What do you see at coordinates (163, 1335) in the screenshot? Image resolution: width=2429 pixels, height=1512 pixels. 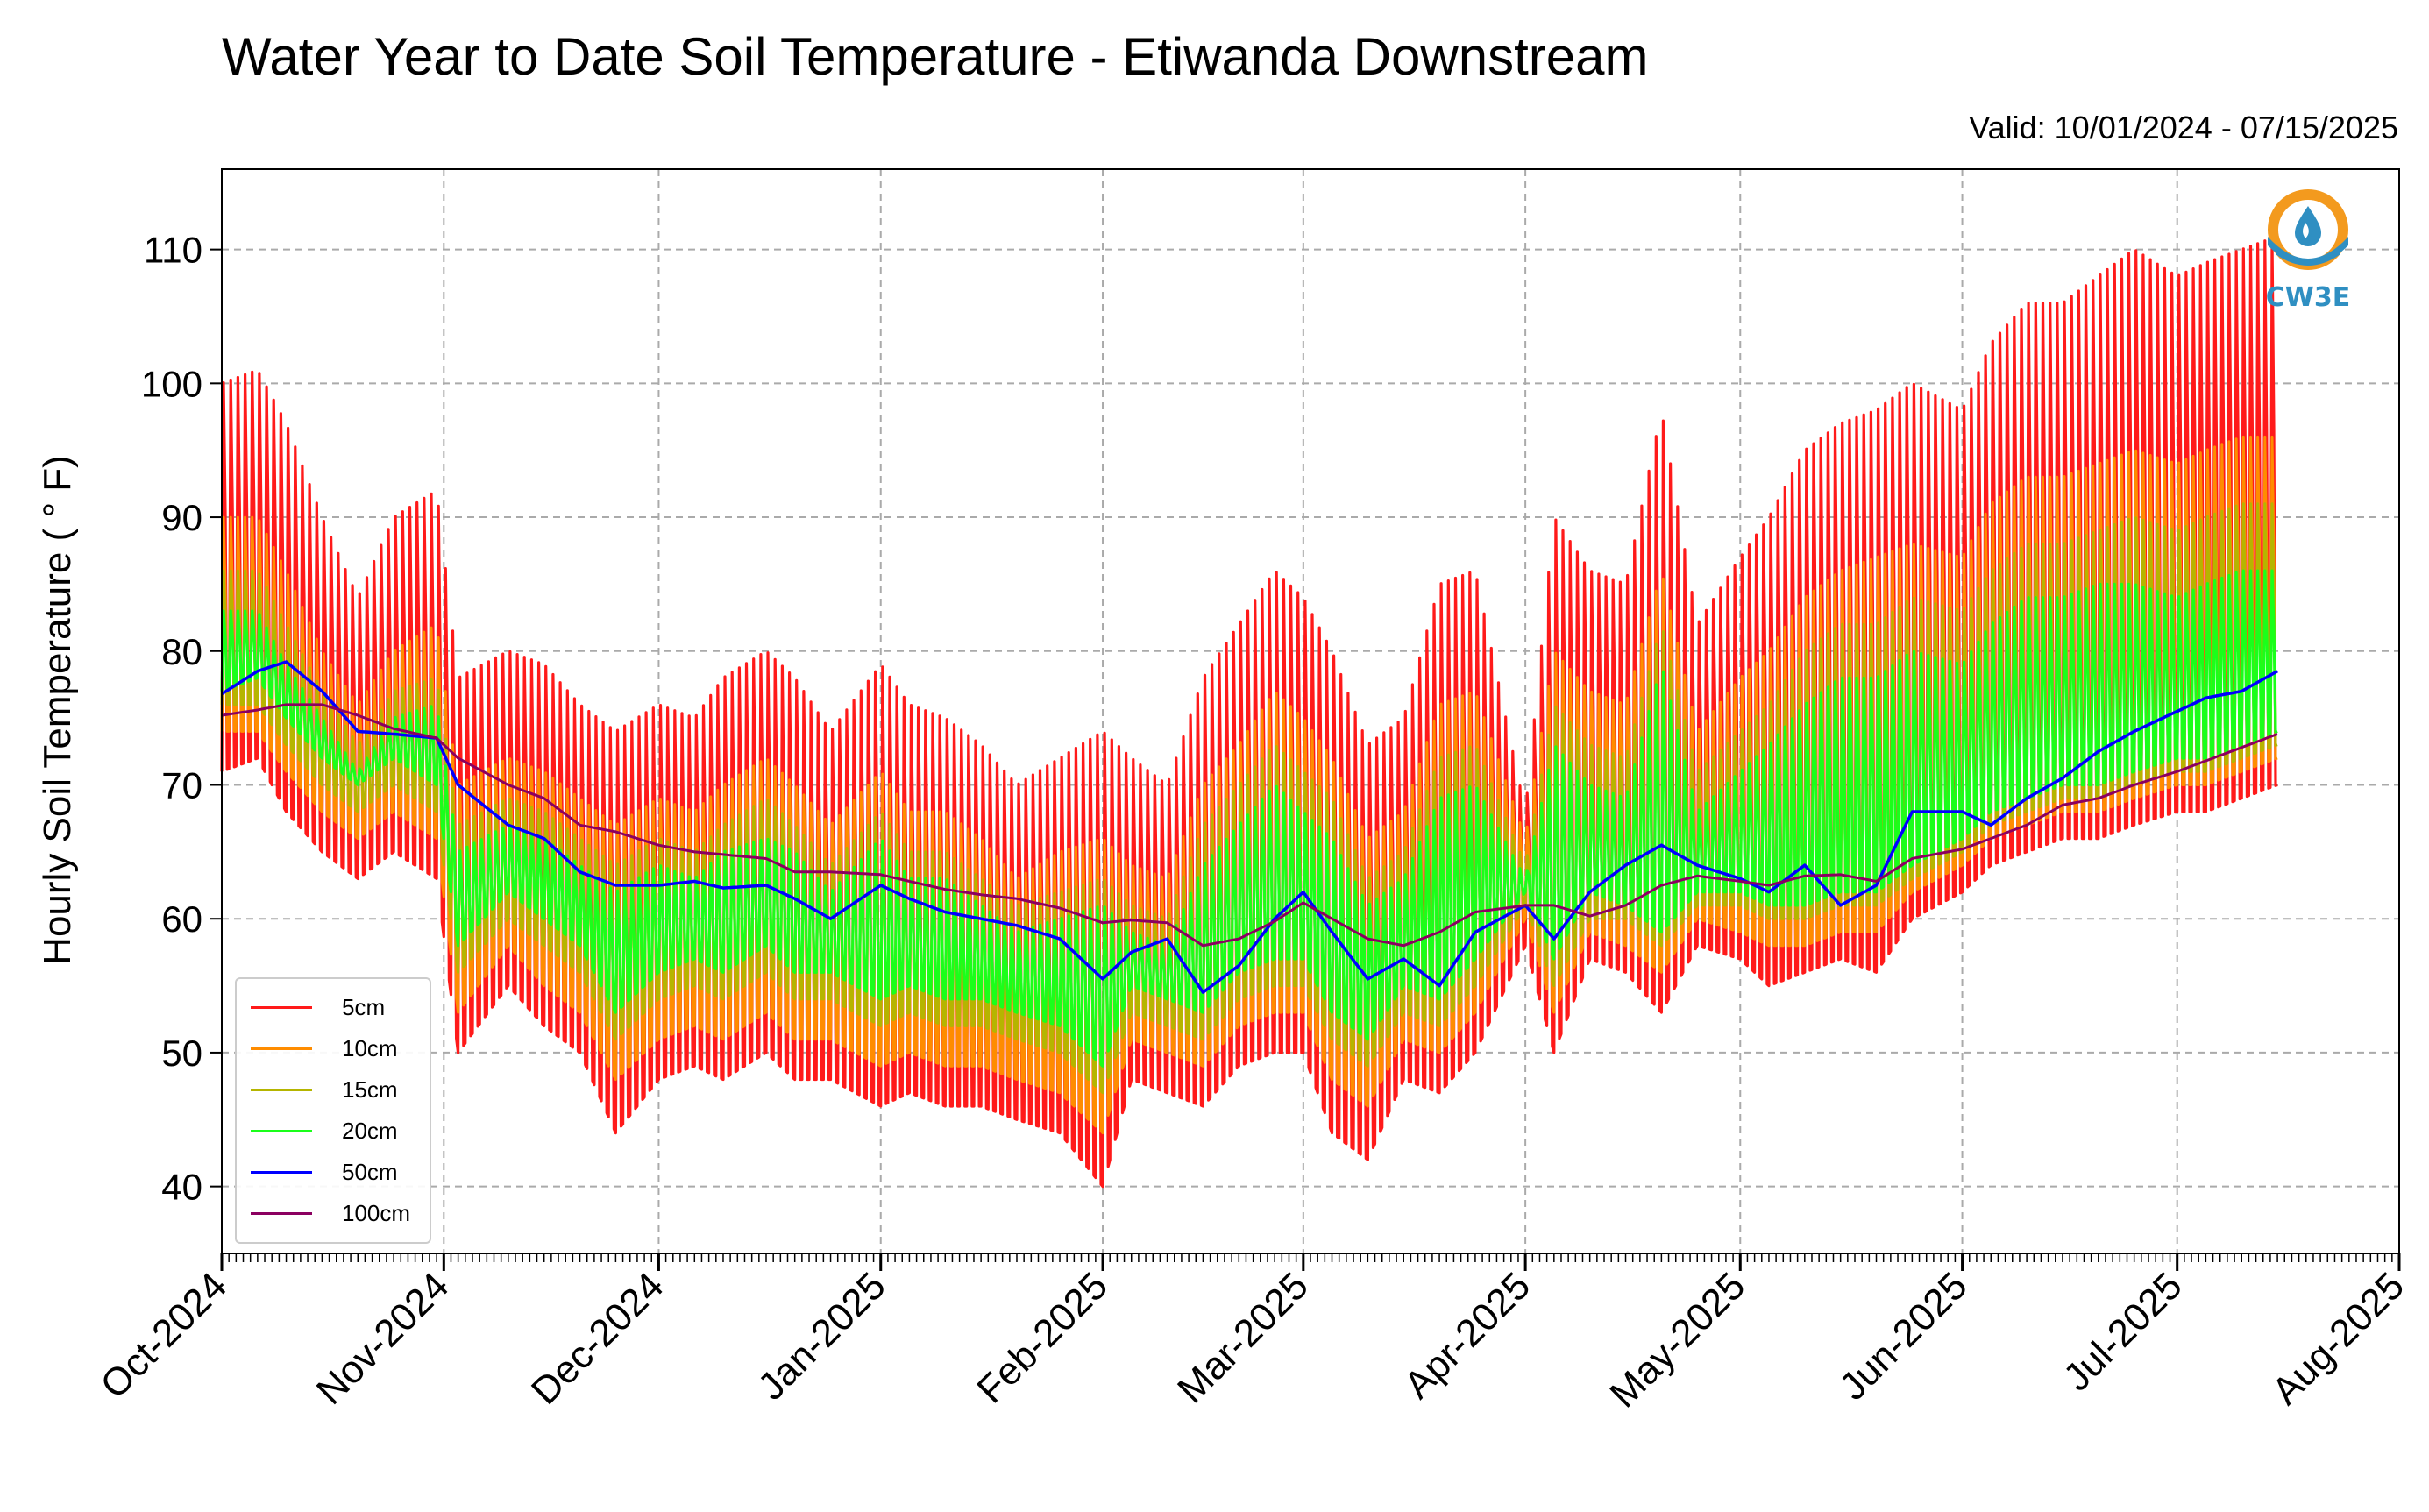 I see `x-tick-label: Oct-2024` at bounding box center [163, 1335].